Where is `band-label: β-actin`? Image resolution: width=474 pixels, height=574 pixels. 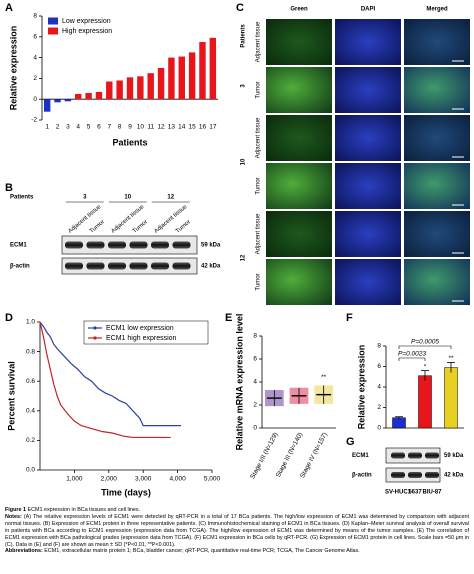
band-label: β-actin is located at coordinates (362, 476).